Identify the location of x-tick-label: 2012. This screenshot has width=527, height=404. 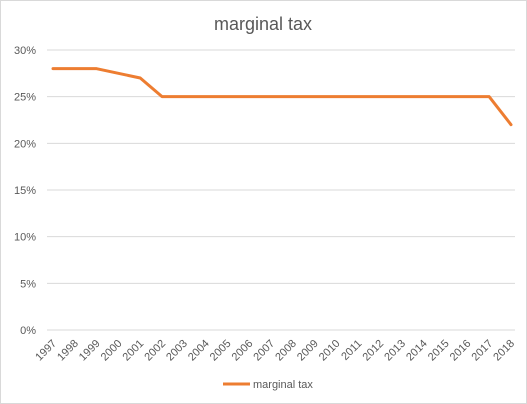
(373, 351).